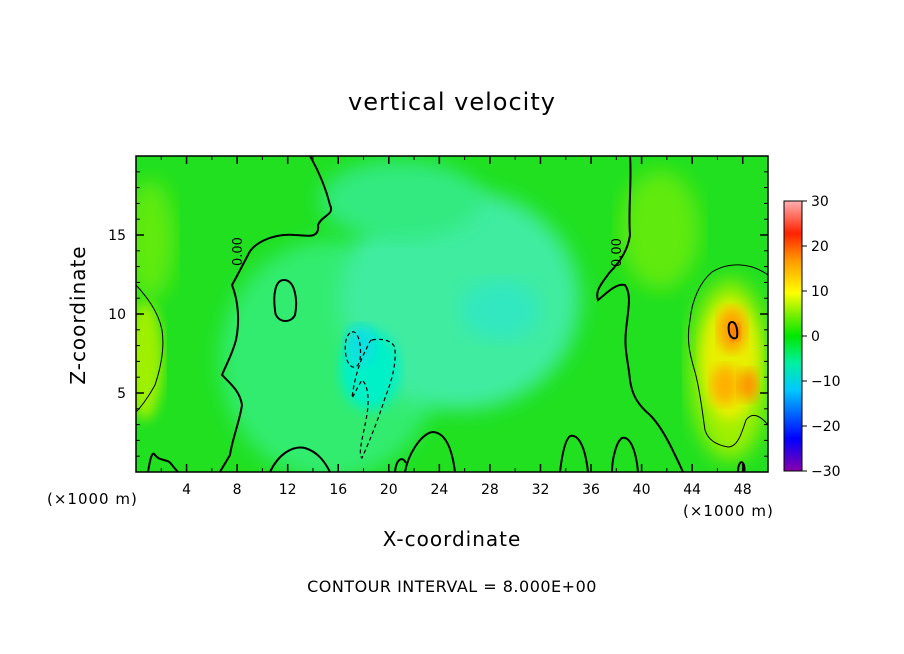 This screenshot has width=904, height=654. Describe the element at coordinates (338, 490) in the screenshot. I see `x-tick-label: 16` at that location.